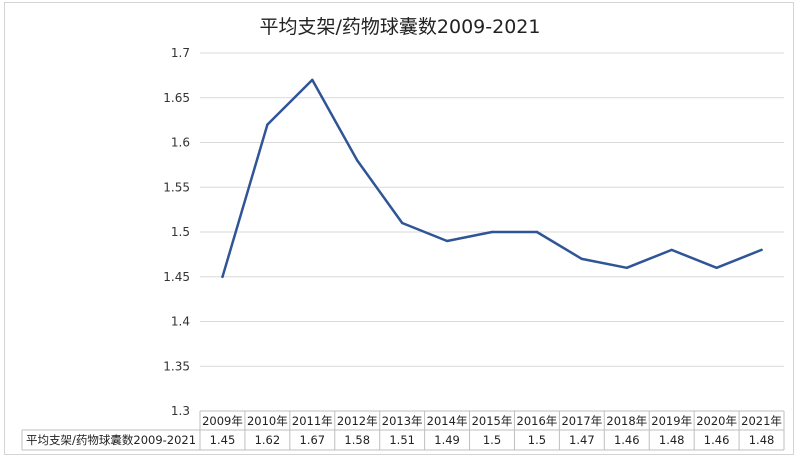 This screenshot has height=460, width=800. I want to click on x-category-label: 2016年, so click(537, 421).